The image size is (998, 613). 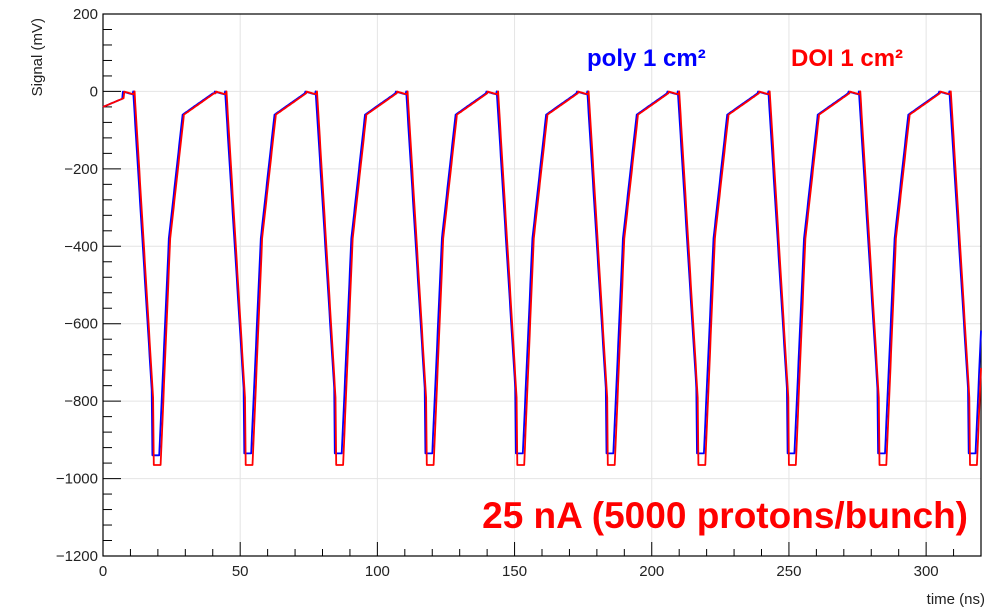 What do you see at coordinates (81, 401) in the screenshot?
I see `y-tick-label: −800` at bounding box center [81, 401].